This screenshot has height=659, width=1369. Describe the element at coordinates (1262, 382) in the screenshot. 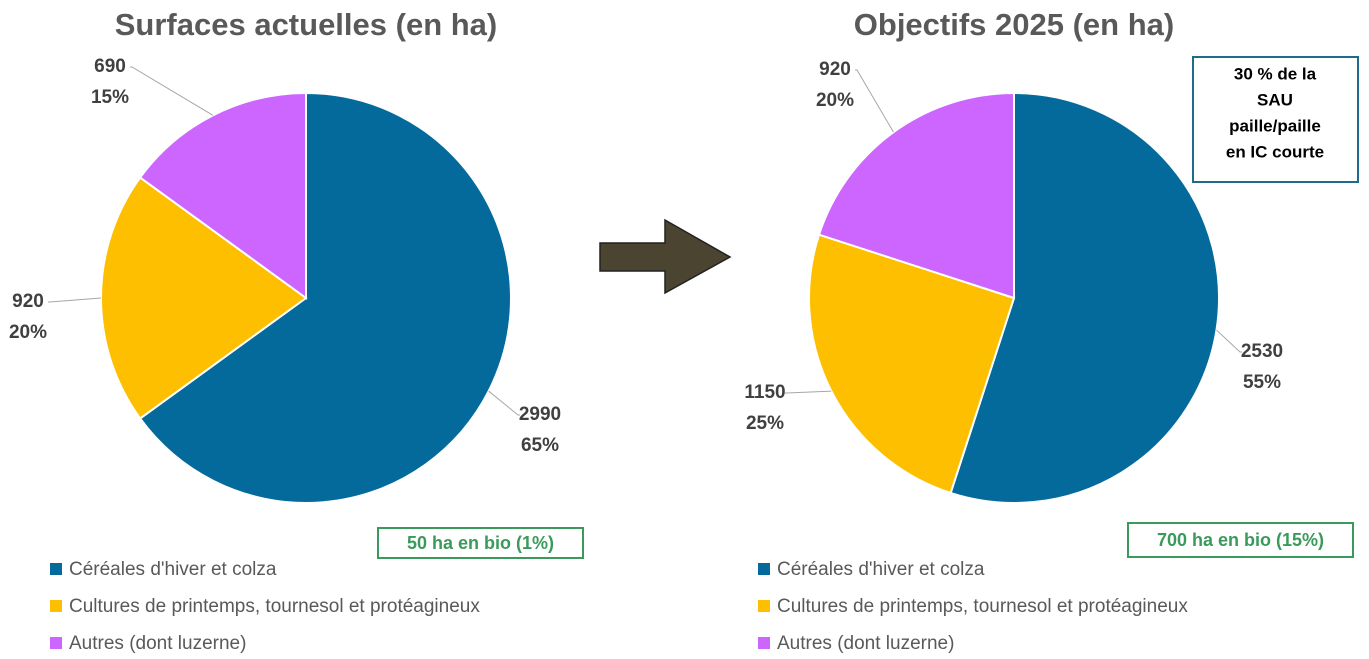

I see `percent-label: 55%` at that location.